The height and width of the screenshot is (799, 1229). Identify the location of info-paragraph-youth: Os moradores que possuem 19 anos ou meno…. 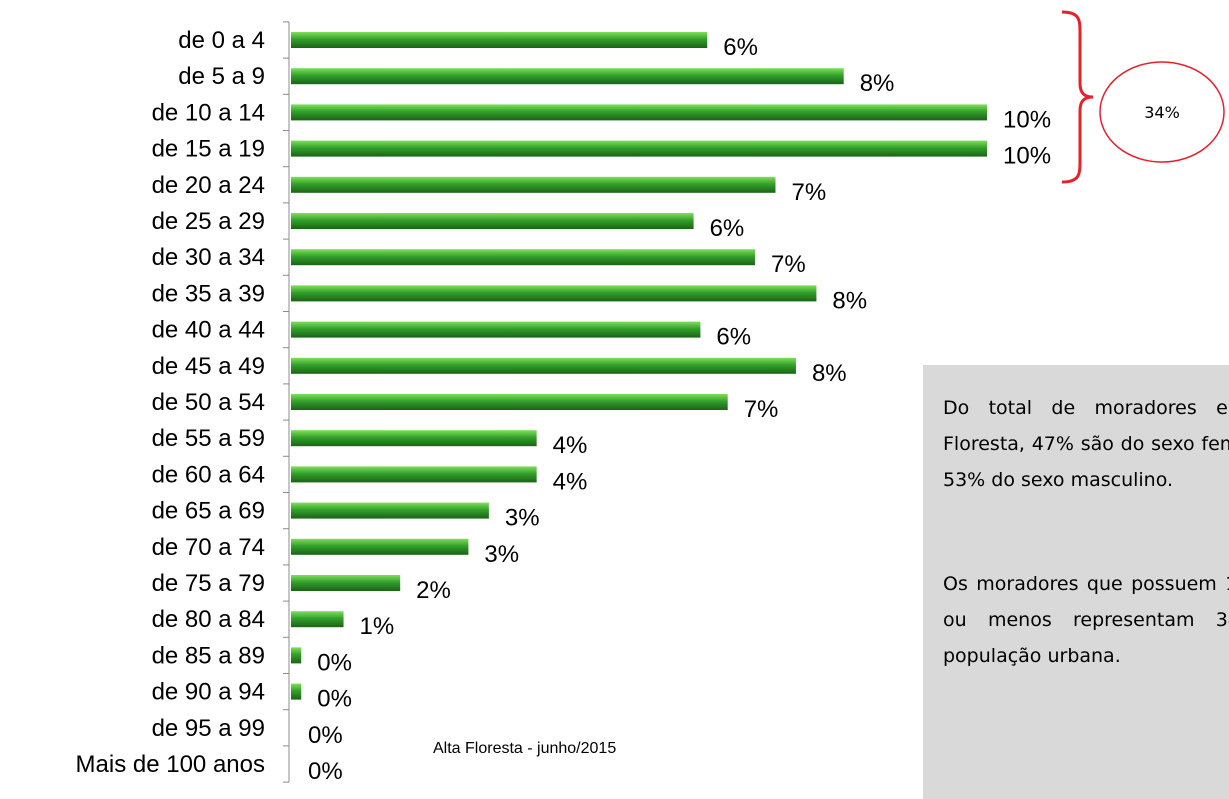
(1086, 620).